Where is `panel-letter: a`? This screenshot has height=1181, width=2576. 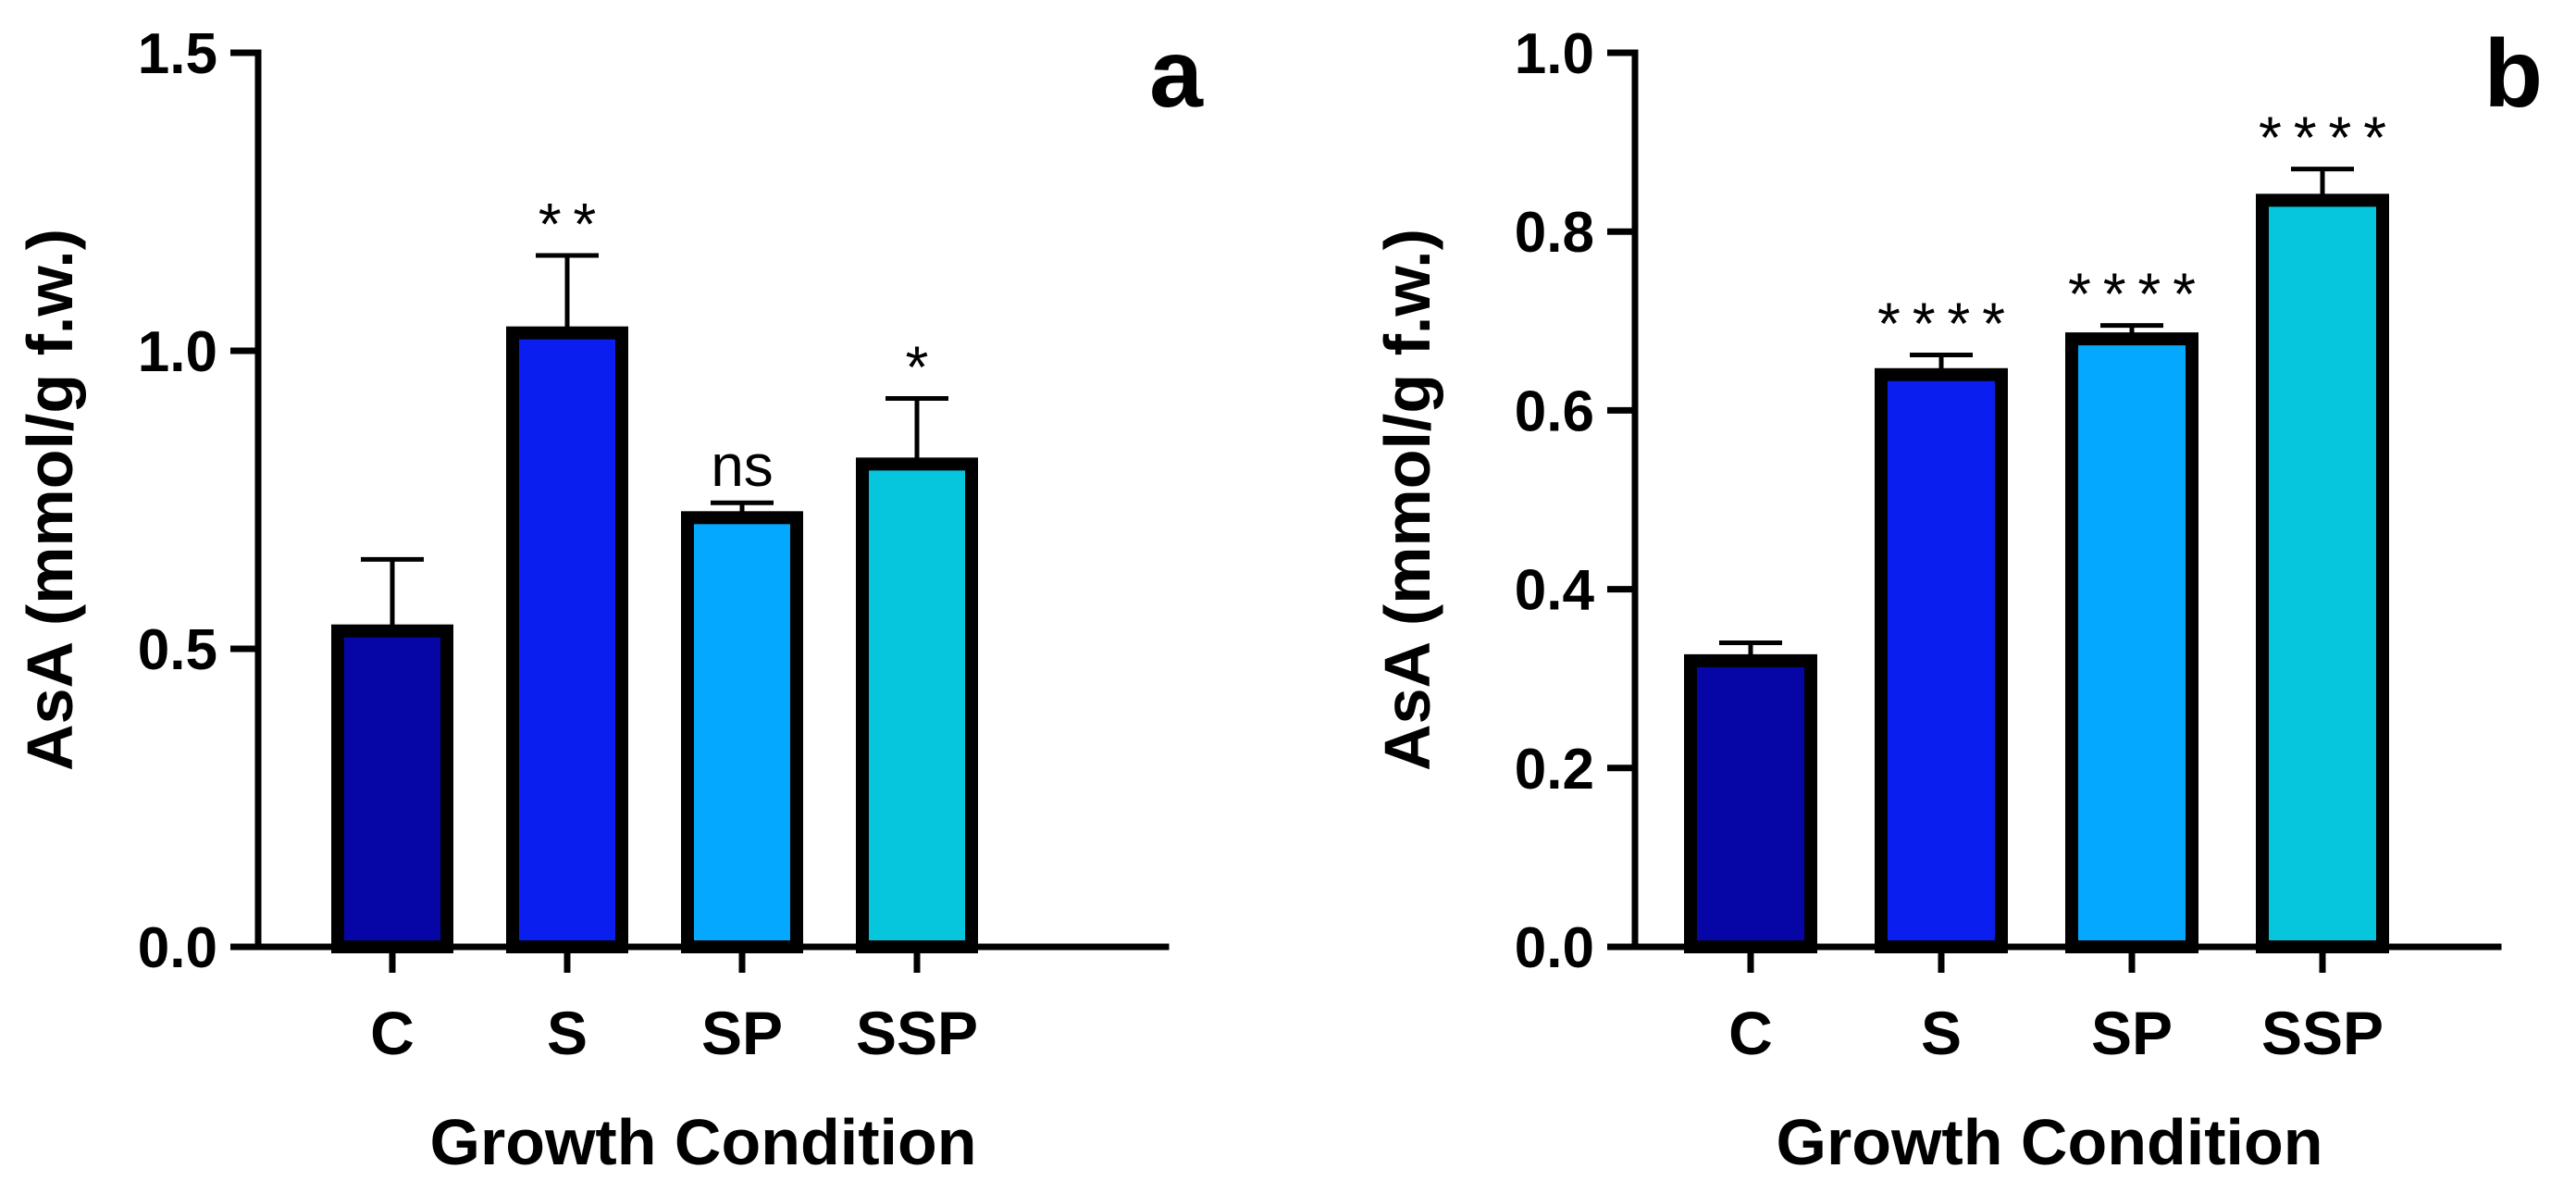 panel-letter: a is located at coordinates (1177, 74).